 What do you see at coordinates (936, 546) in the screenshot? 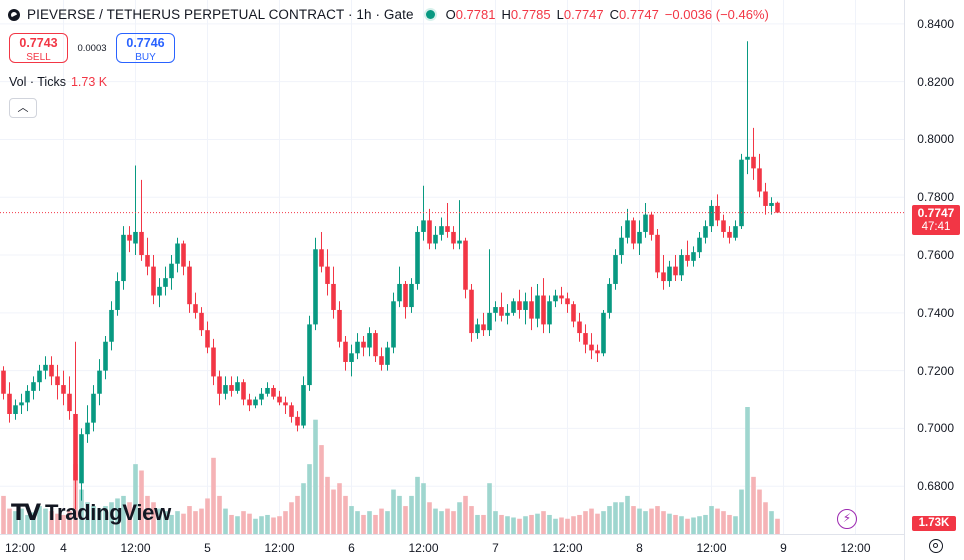
I see `settings-gear-icon` at bounding box center [936, 546].